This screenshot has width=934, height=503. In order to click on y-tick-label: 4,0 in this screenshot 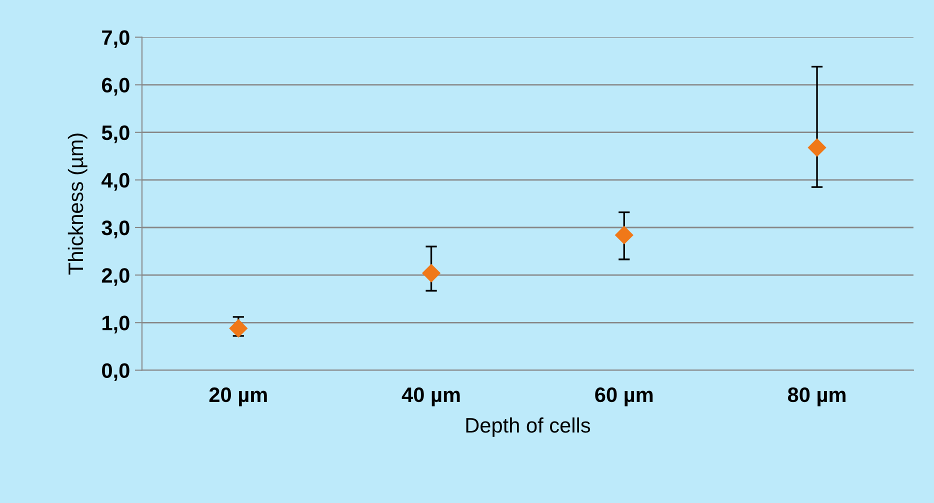, I will do `click(116, 181)`.